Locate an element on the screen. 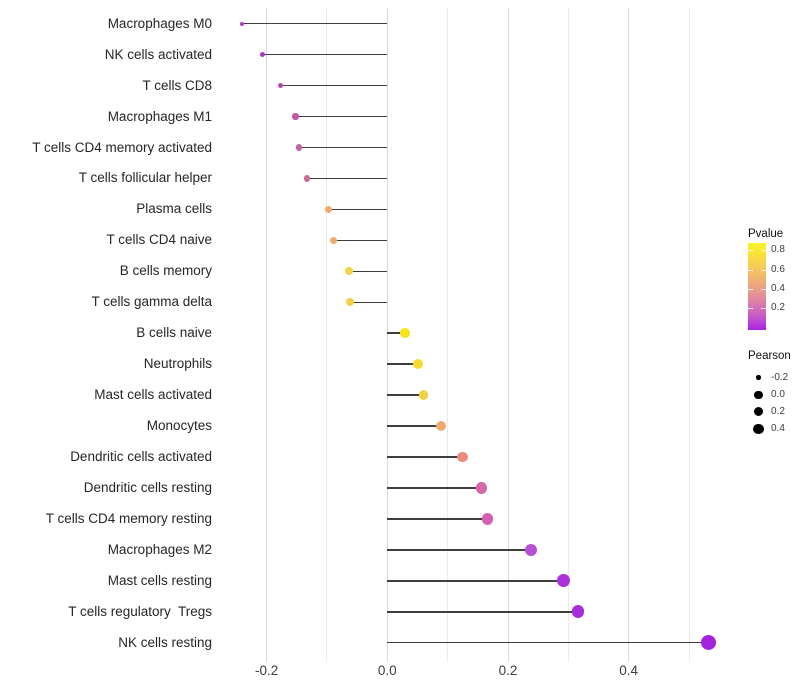  pvalue-legend-title: Pvalue is located at coordinates (766, 234).